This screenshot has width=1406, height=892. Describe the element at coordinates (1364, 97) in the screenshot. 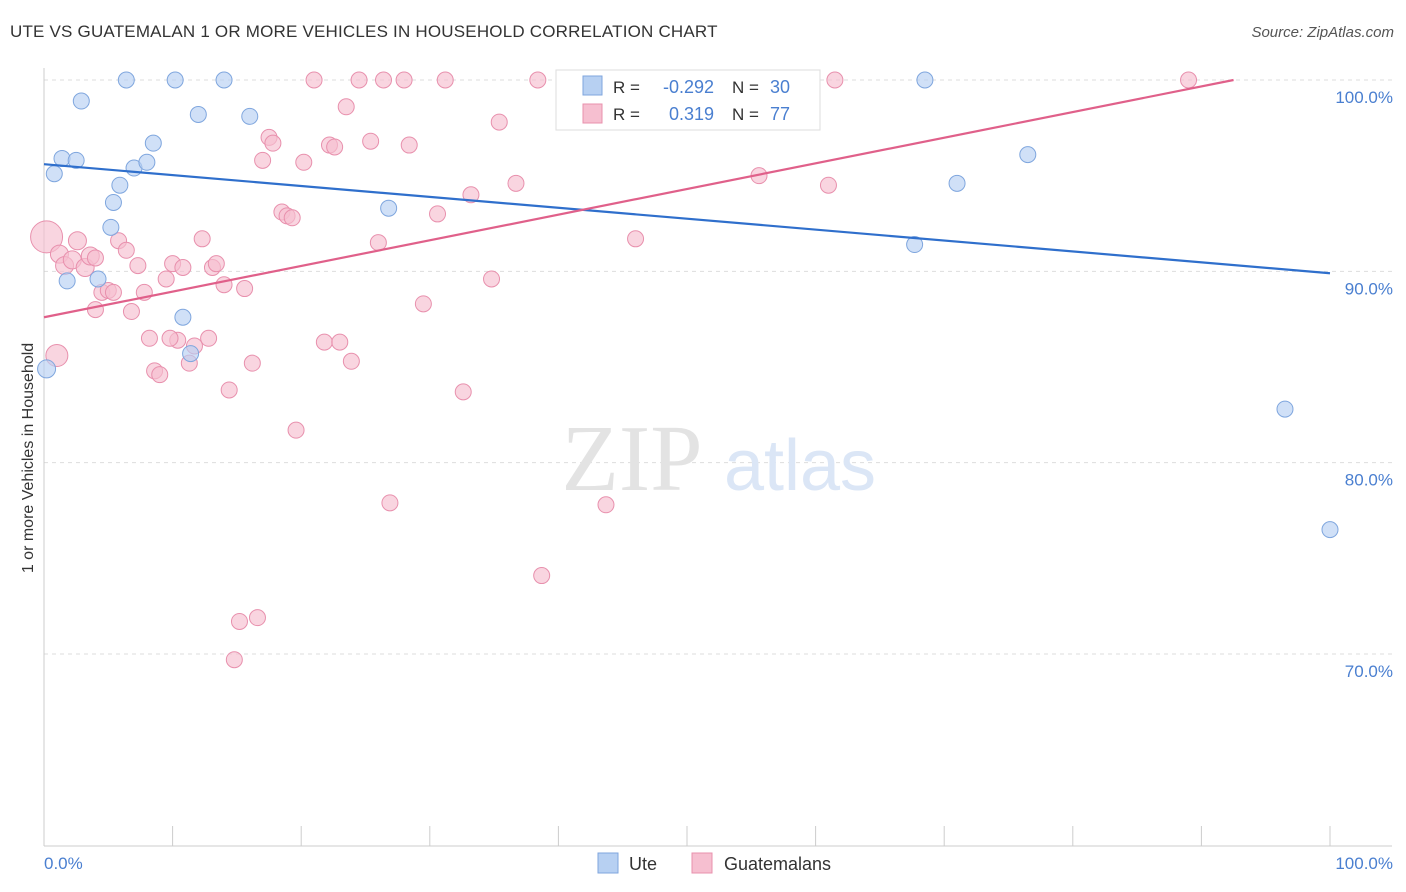

I see `y-tick-label-0: 100.0%` at that location.